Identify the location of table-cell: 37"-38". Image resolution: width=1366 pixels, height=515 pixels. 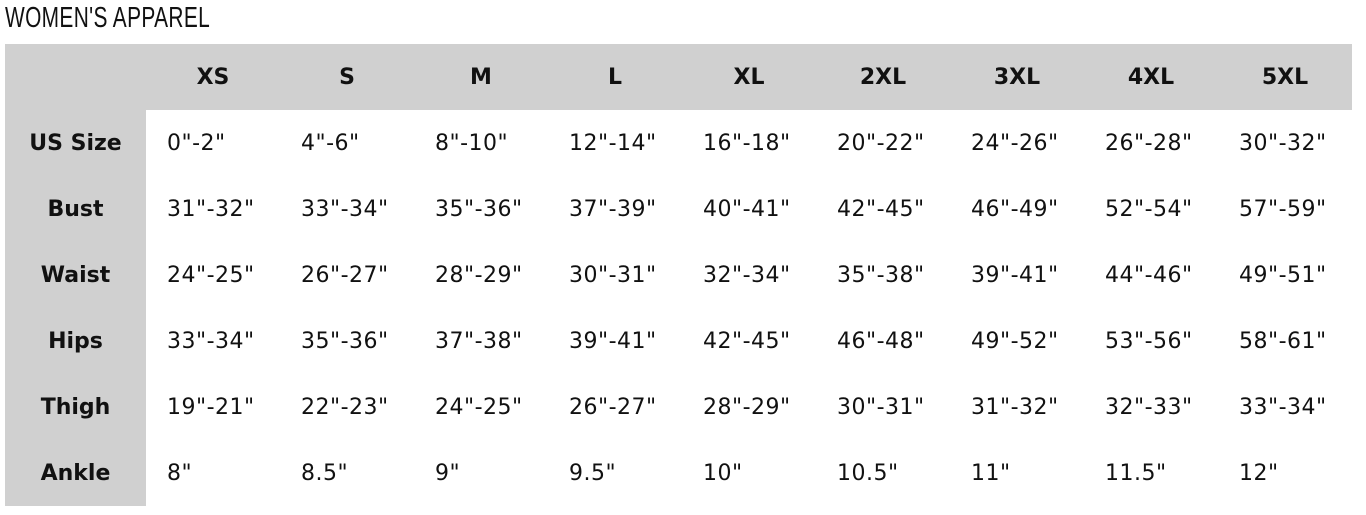
(479, 341).